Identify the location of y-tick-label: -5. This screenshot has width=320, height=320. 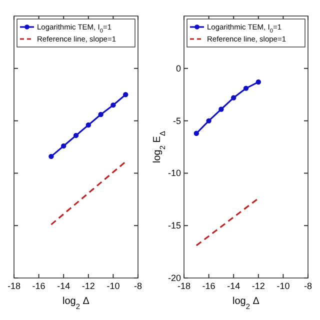
(176, 121).